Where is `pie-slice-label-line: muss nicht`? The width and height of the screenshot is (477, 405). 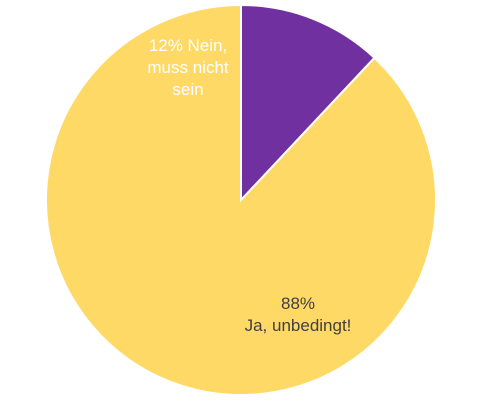 pie-slice-label-line: muss nicht is located at coordinates (188, 67).